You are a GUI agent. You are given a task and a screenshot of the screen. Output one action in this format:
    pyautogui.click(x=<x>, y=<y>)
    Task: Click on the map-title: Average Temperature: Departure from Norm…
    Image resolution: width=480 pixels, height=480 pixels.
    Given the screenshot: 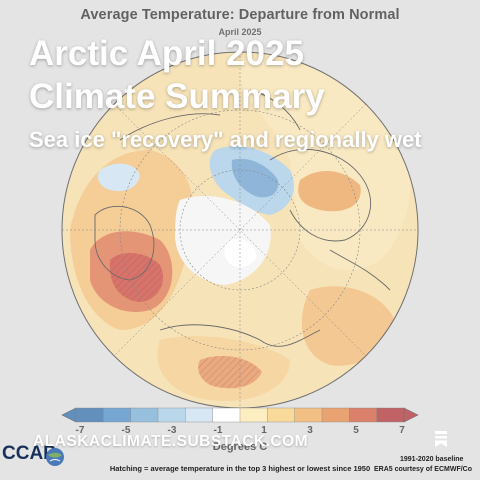 What is the action you would take?
    pyautogui.click(x=240, y=15)
    